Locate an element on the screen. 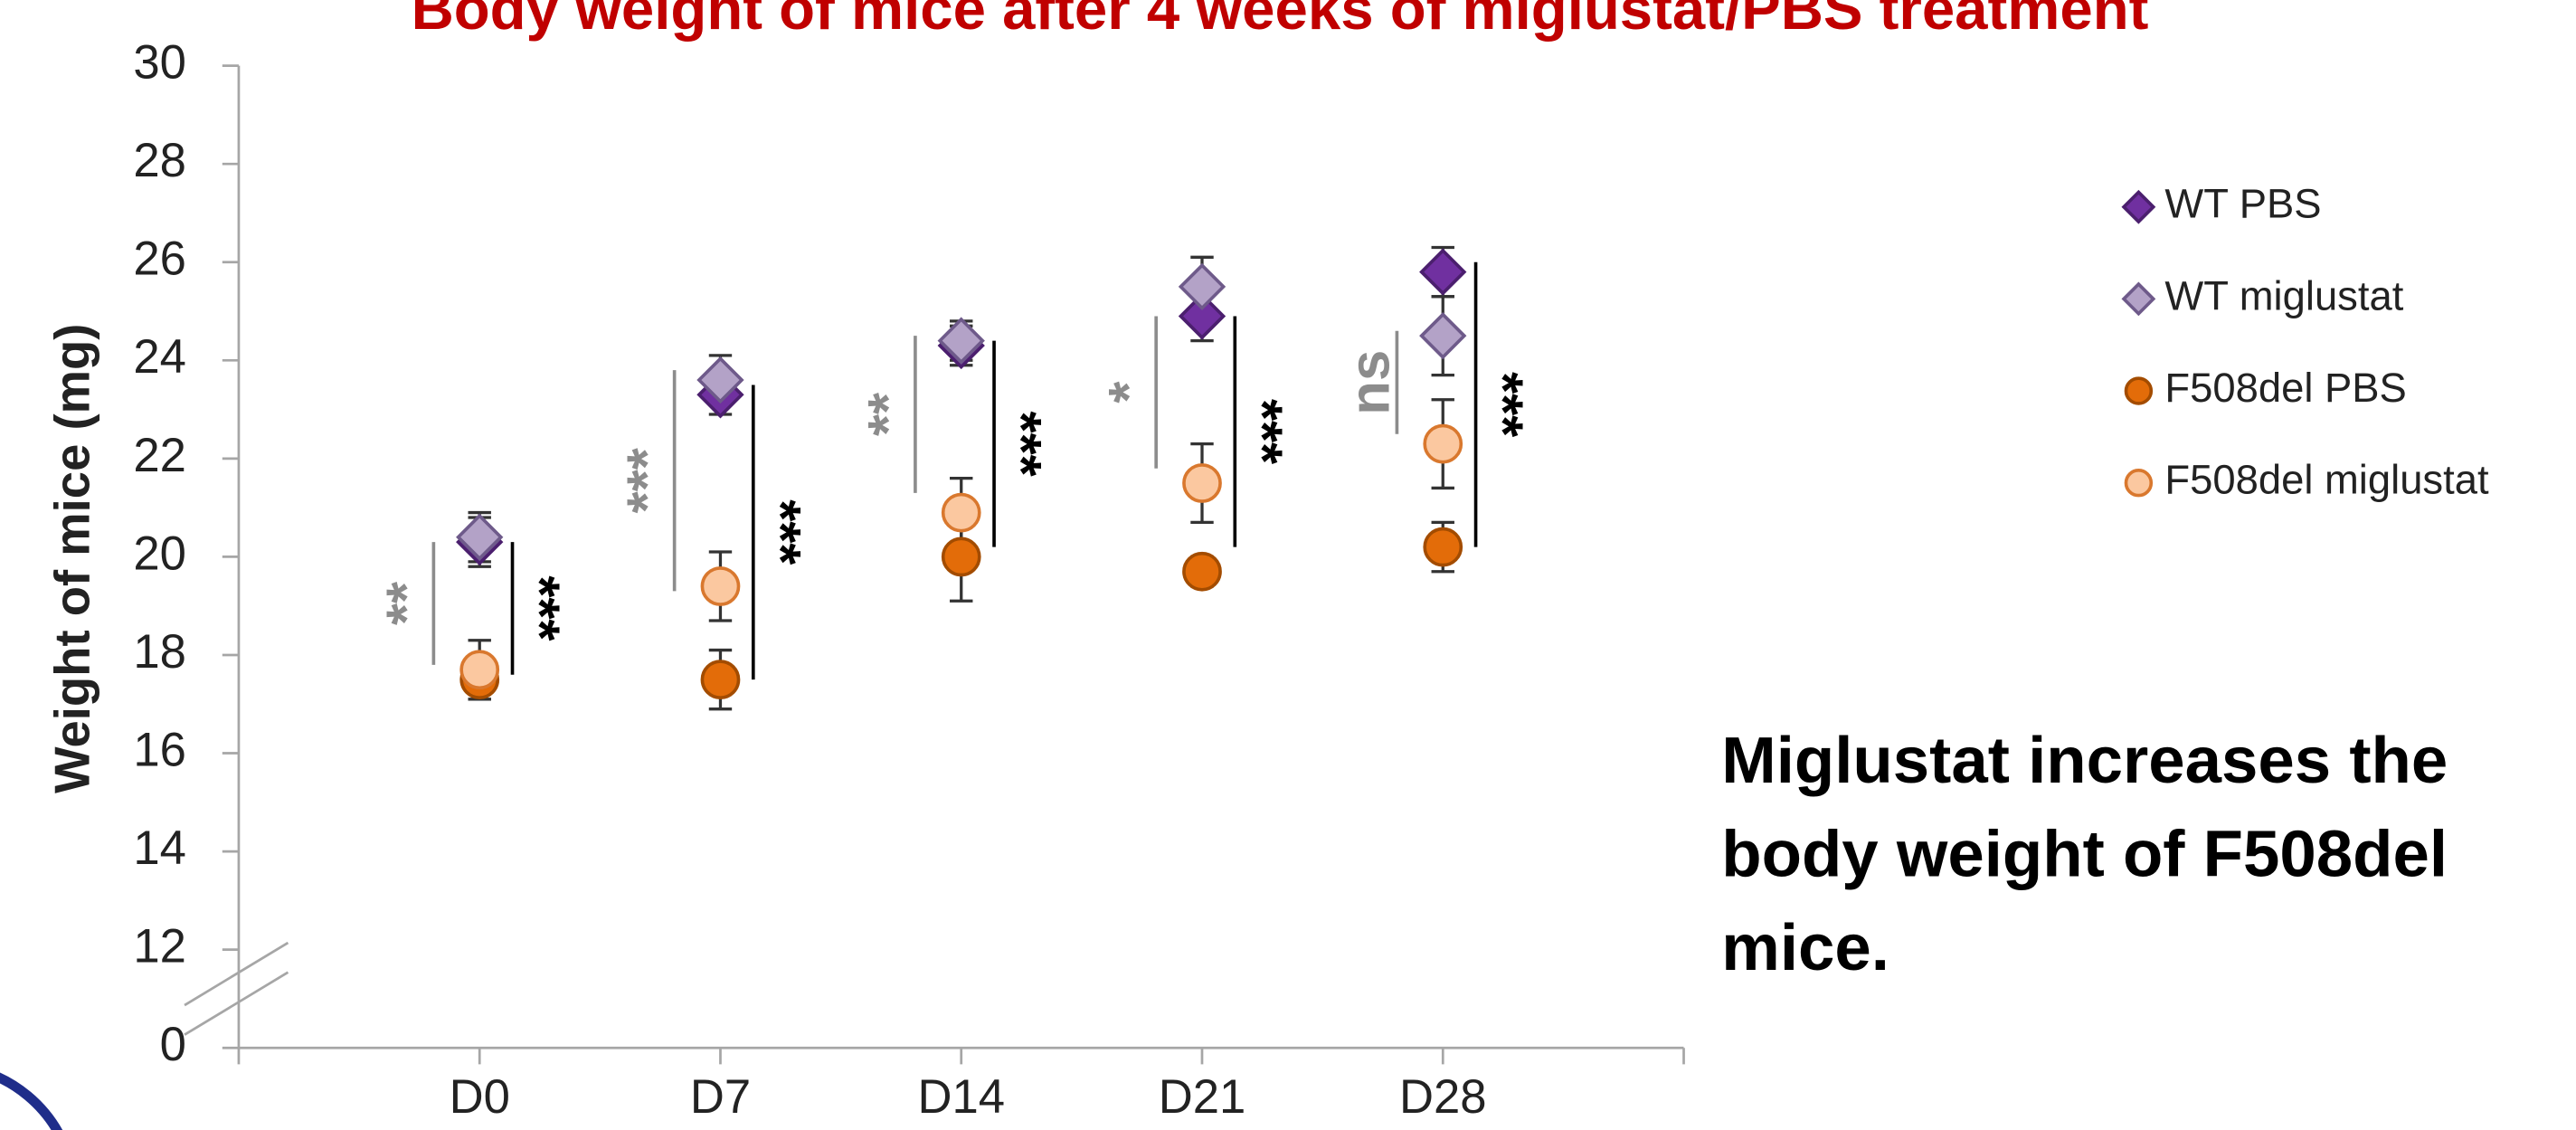 Image resolution: width=2576 pixels, height=1130 pixels. x-tick-label: D7 is located at coordinates (720, 1097).